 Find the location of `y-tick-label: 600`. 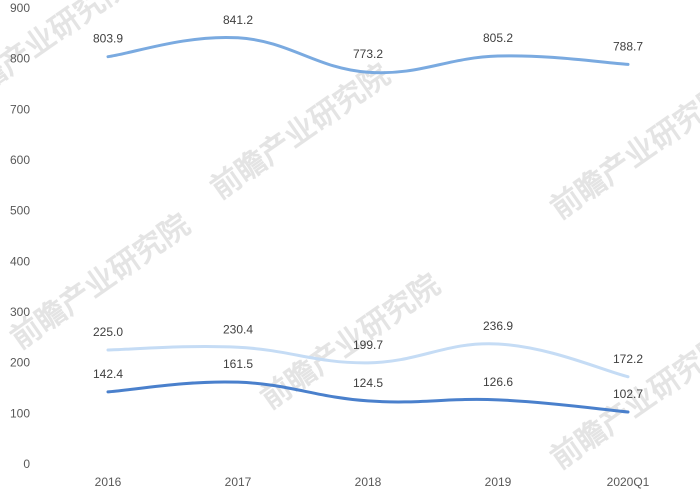

y-tick-label: 600 is located at coordinates (20, 160).